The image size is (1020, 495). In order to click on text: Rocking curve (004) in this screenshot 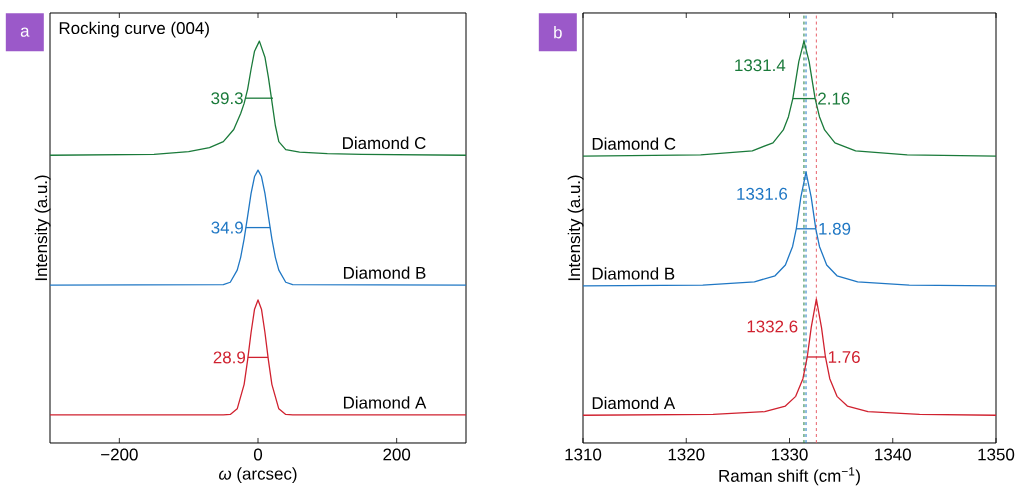, I will do `click(134, 29)`.